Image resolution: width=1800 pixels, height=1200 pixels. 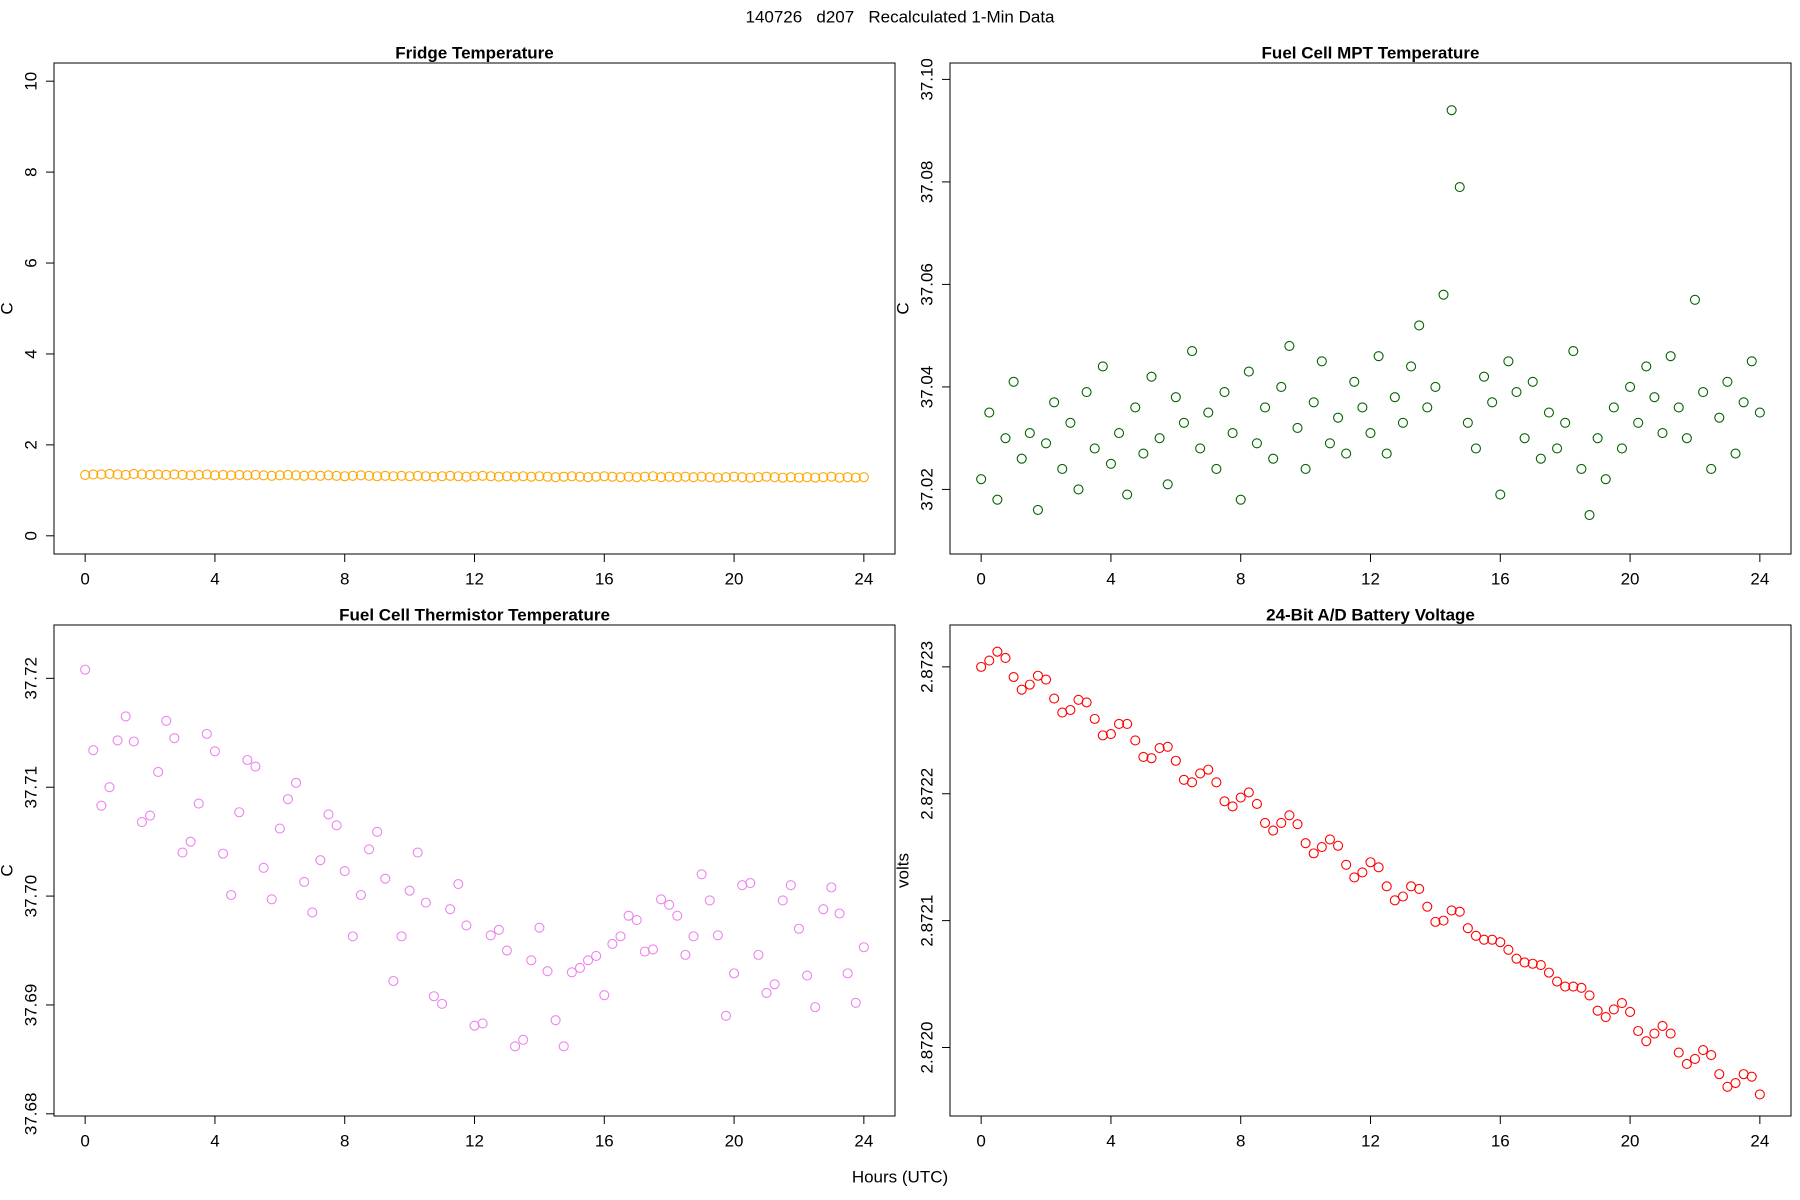 What do you see at coordinates (30, 262) in the screenshot?
I see `y-tick-label: 6` at bounding box center [30, 262].